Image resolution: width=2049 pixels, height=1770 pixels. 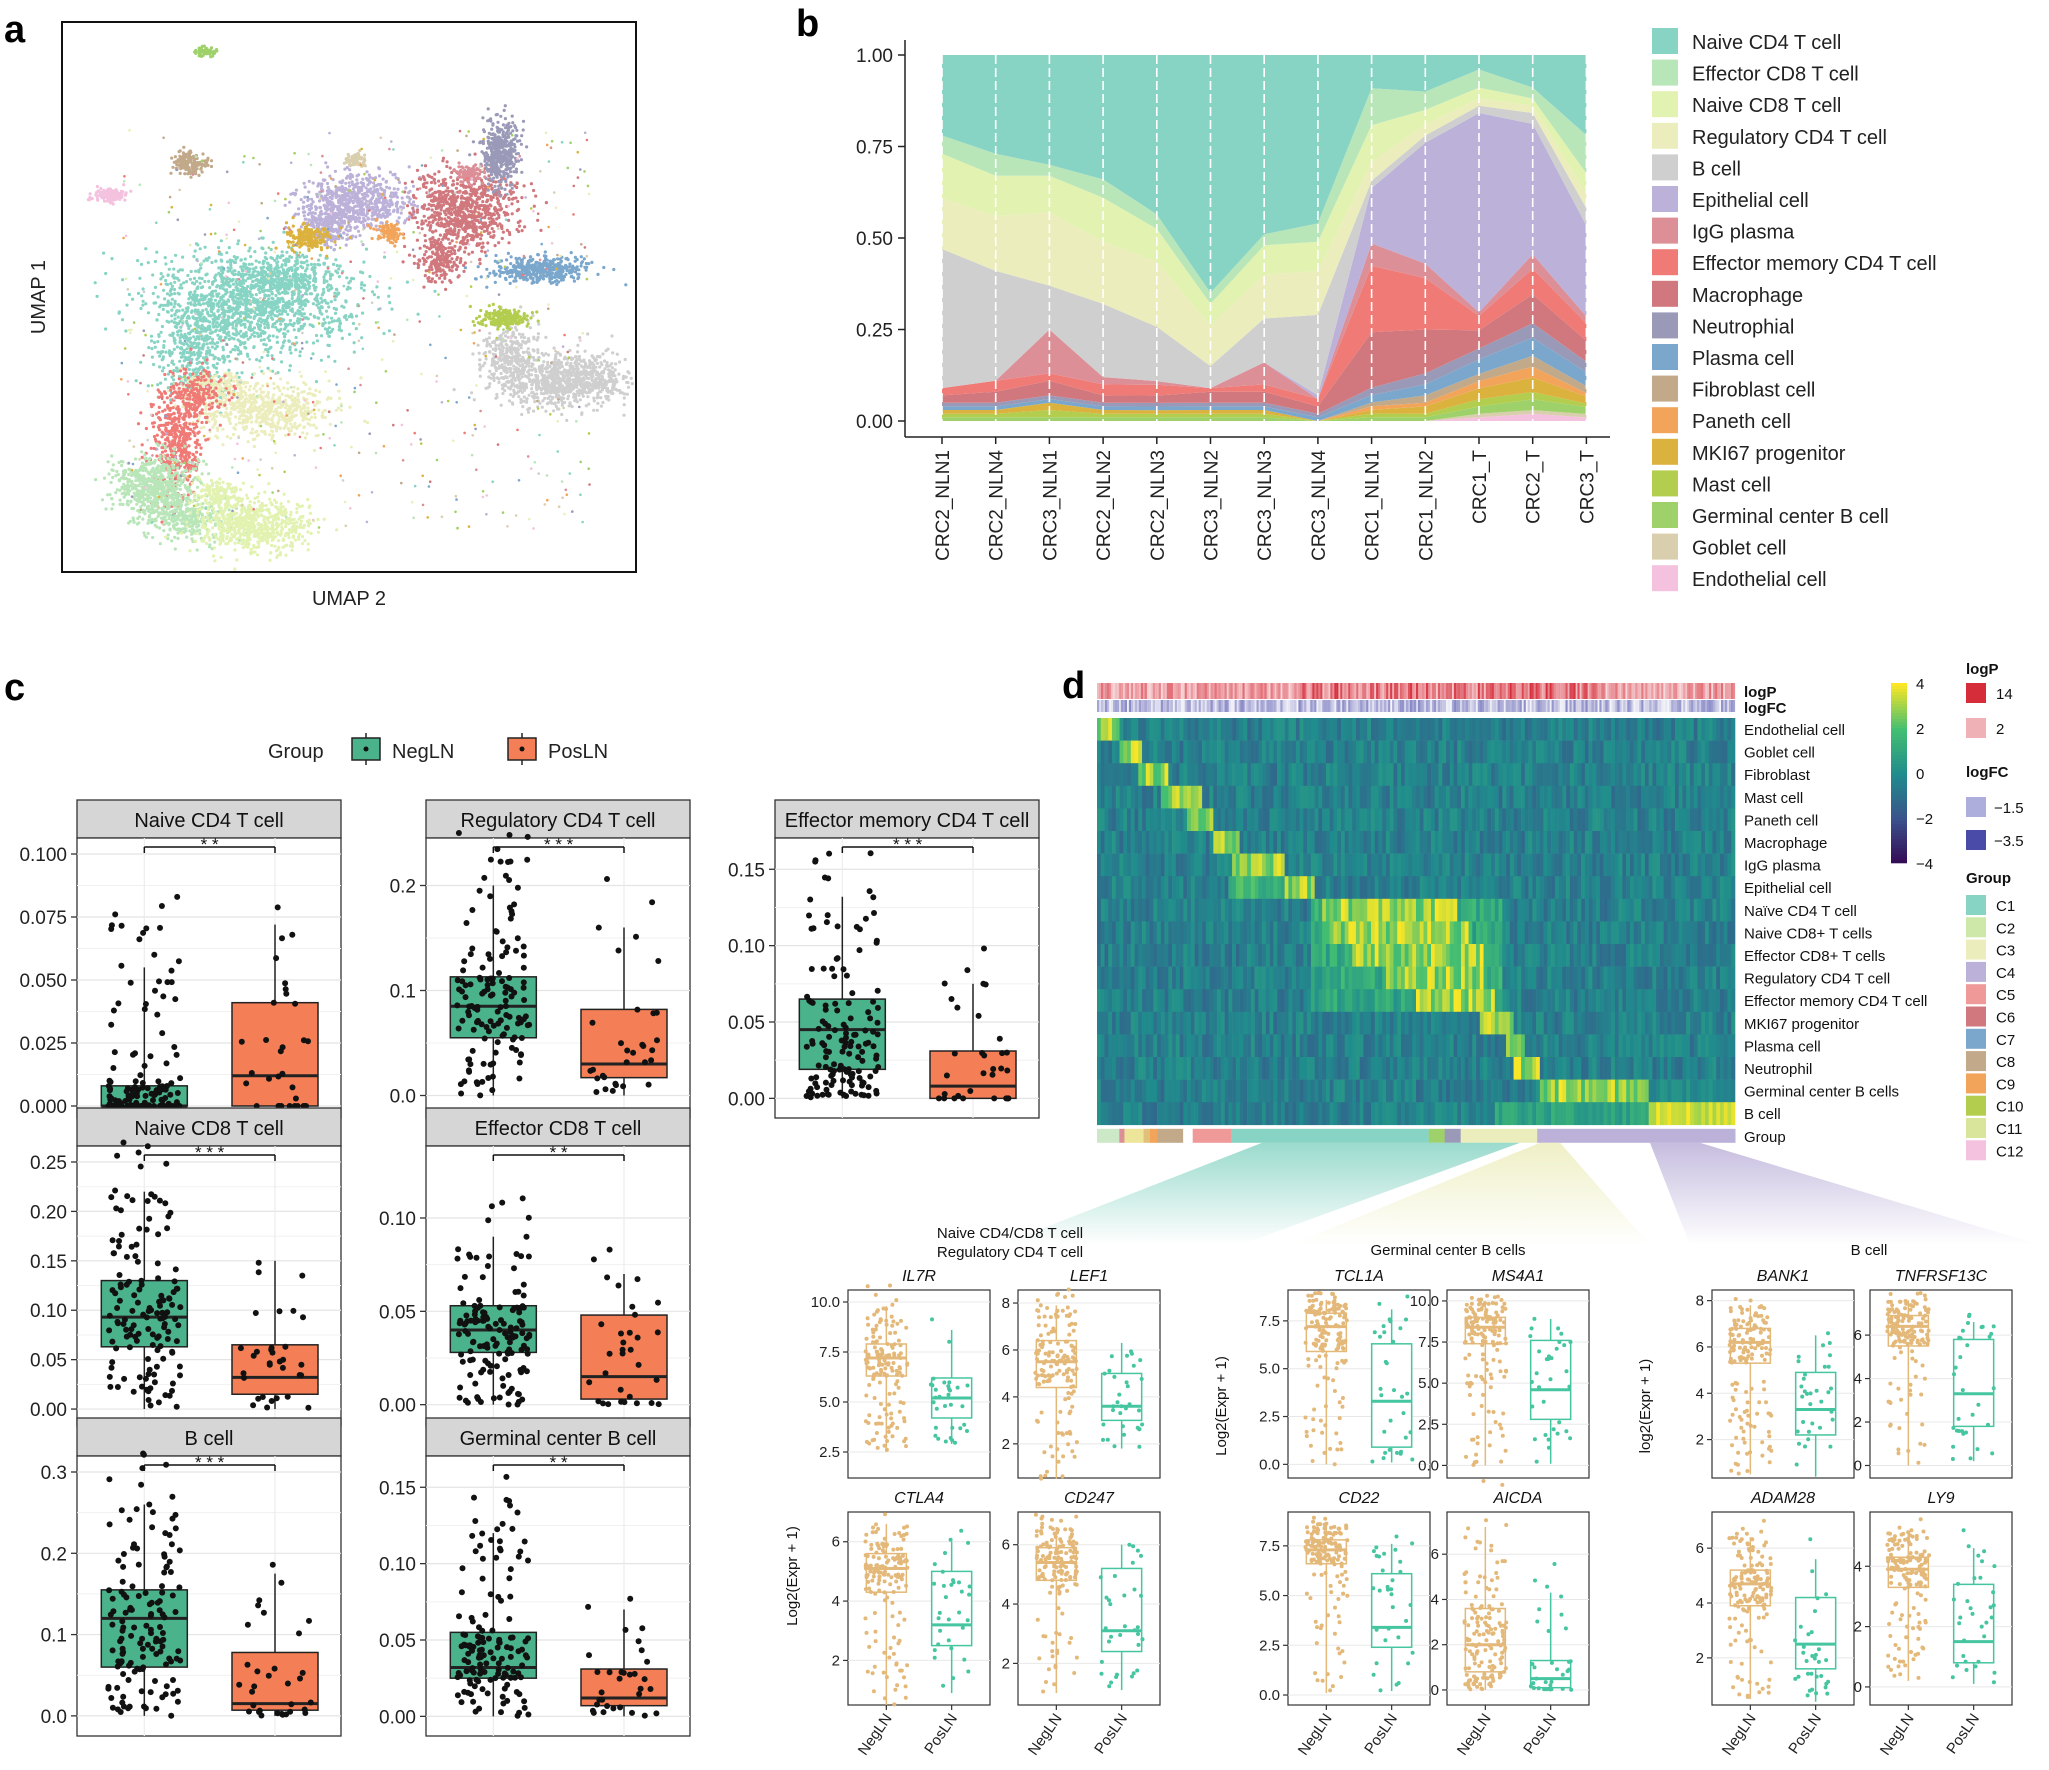 What do you see at coordinates (1158, 505) in the screenshot?
I see `area-x-tick: CRC2_NLN3` at bounding box center [1158, 505].